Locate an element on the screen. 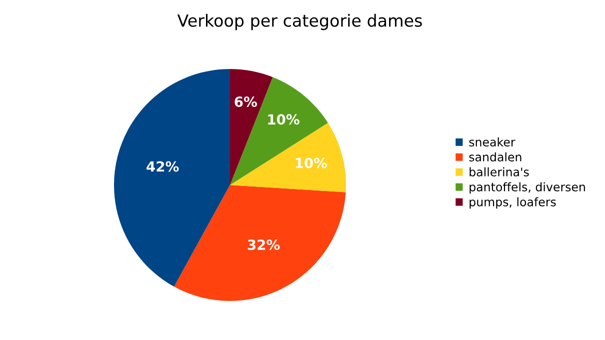  legend-label: sandalen is located at coordinates (495, 157).